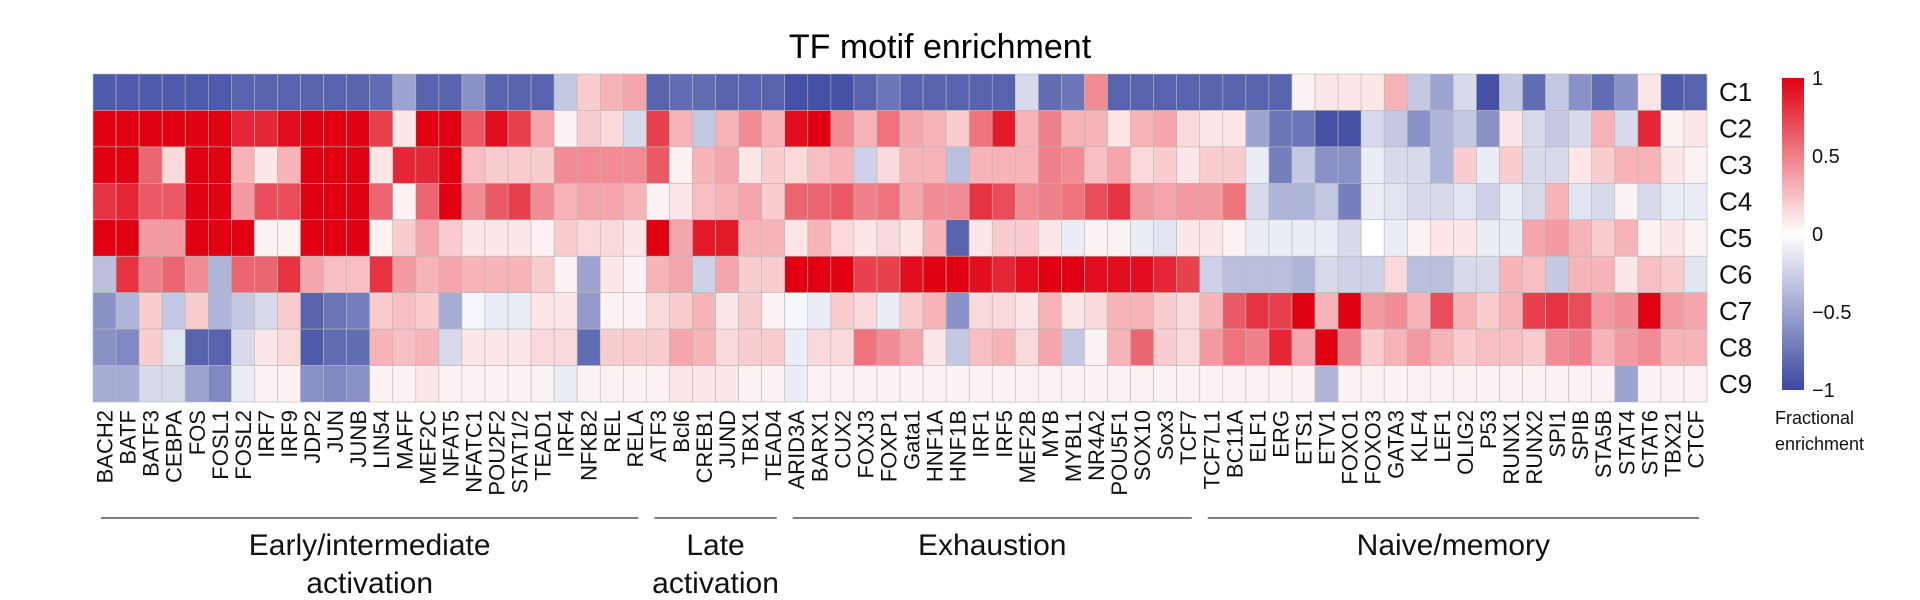 The image size is (1920, 600). What do you see at coordinates (958, 446) in the screenshot?
I see `column-label: HNF1B` at bounding box center [958, 446].